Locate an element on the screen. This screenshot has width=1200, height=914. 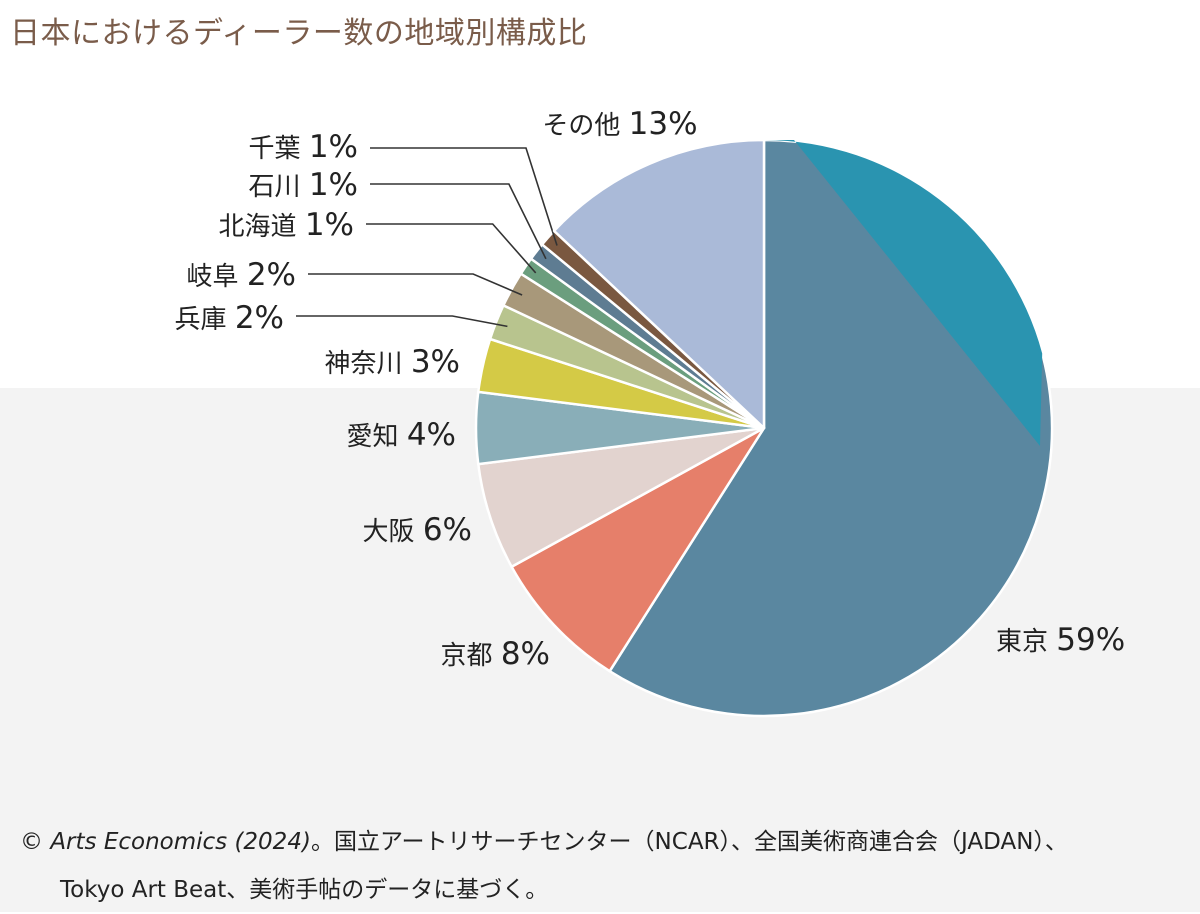
pie-slice-accent is located at coordinates (903, 293).